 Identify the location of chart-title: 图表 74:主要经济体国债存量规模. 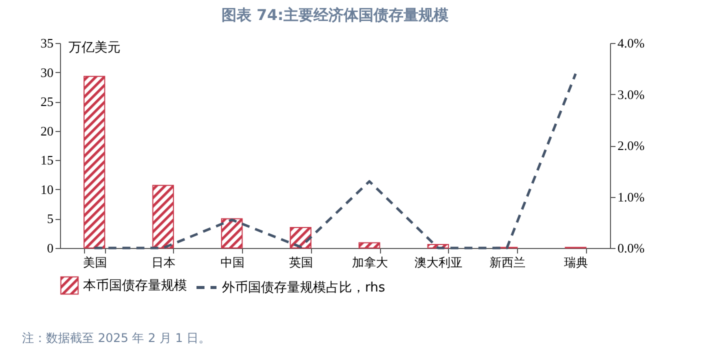
(335, 15).